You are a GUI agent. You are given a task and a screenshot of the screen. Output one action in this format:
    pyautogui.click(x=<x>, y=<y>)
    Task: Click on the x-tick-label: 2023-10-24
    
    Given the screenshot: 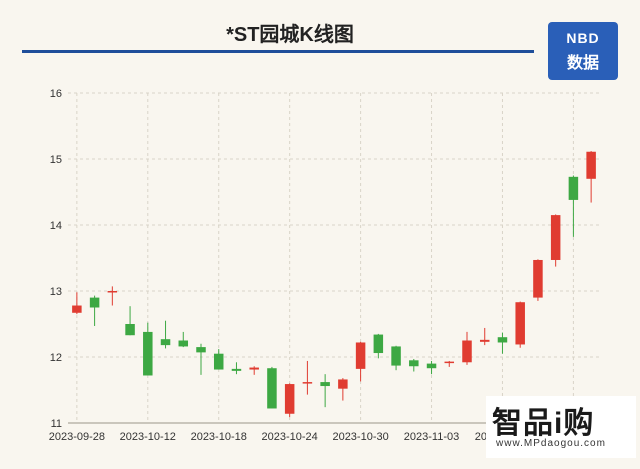 What is the action you would take?
    pyautogui.click(x=290, y=437)
    